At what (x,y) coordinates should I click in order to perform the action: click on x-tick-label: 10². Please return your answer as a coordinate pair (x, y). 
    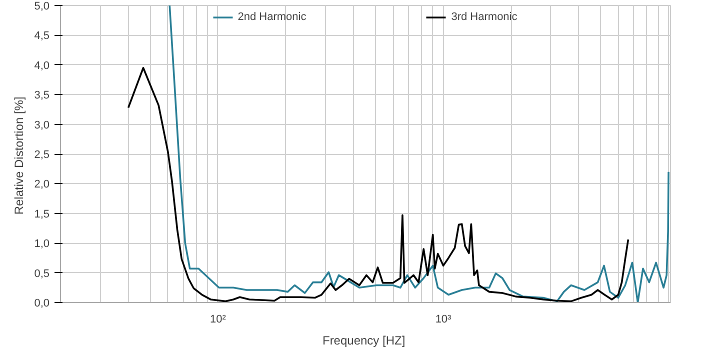
    Looking at the image, I should click on (218, 320).